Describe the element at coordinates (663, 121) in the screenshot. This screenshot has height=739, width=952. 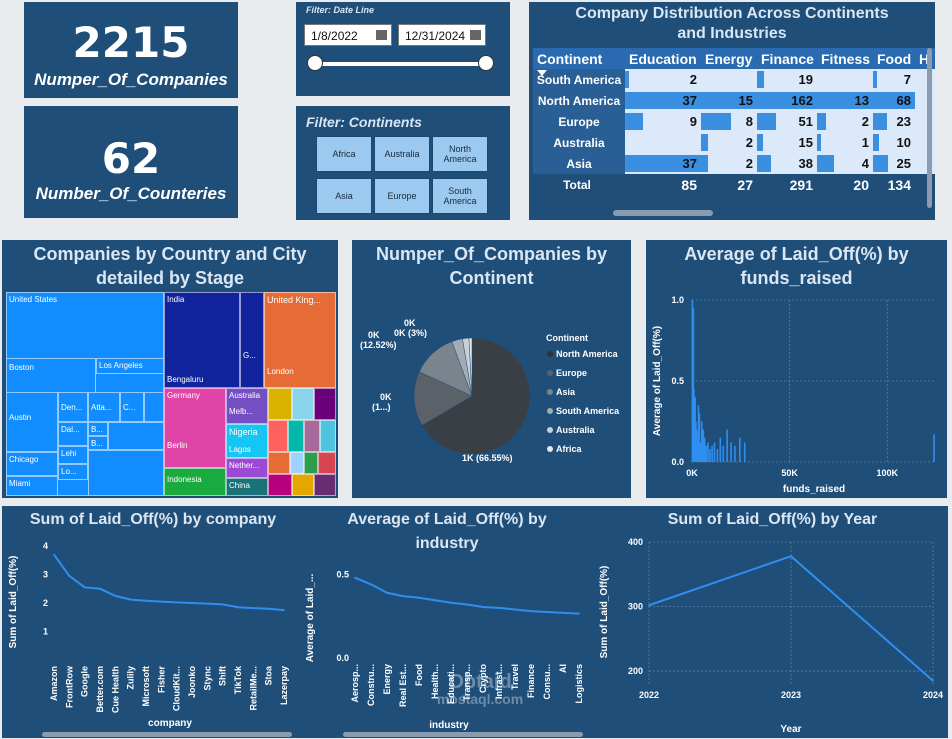
I see `matrix-cell: 9` at that location.